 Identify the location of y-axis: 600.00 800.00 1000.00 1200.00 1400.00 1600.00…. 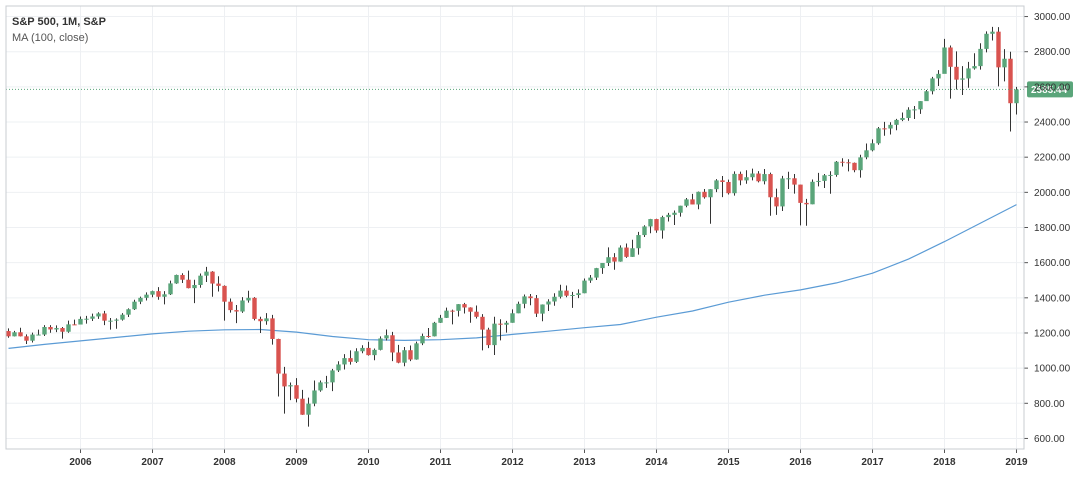
(1047, 228).